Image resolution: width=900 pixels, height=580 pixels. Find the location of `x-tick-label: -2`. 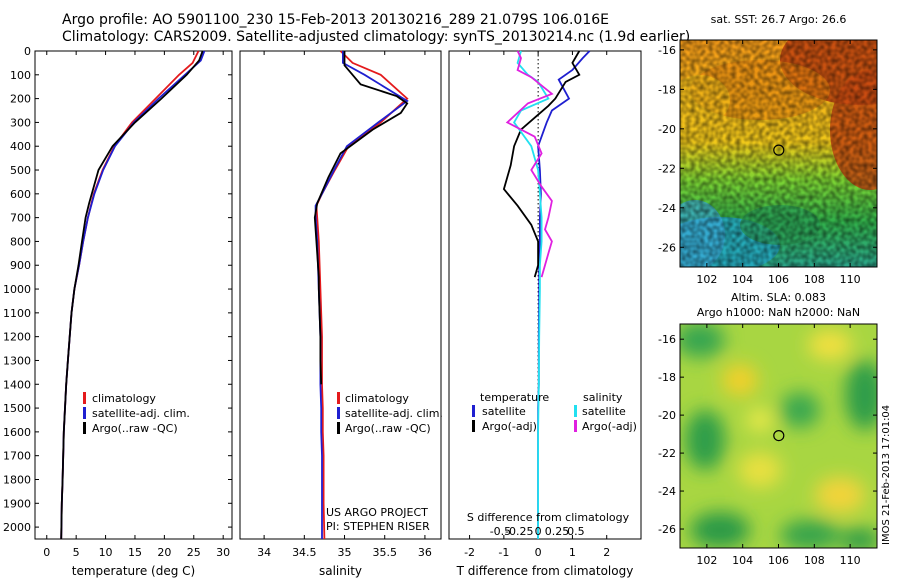

x-tick-label: -2 is located at coordinates (469, 552).